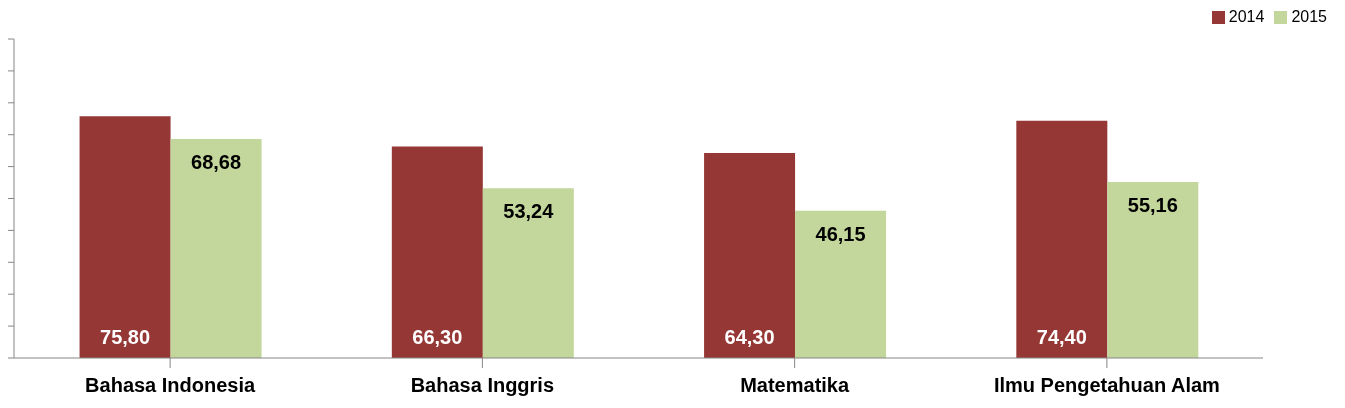  I want to click on data-label: 46,15, so click(840, 233).